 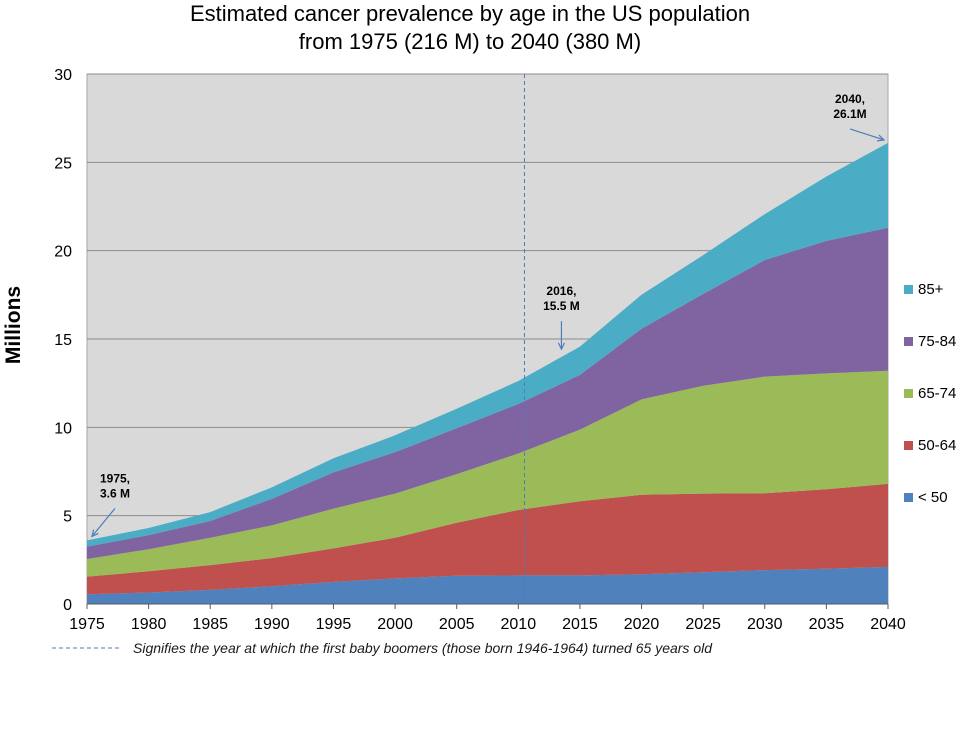 What do you see at coordinates (850, 99) in the screenshot?
I see `annotation-label: 2040,` at bounding box center [850, 99].